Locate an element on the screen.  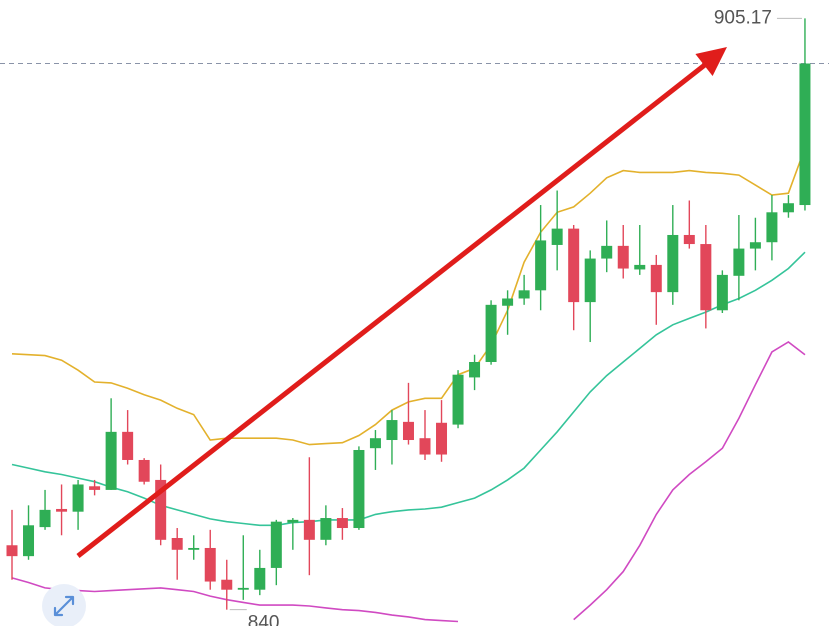
arrow-head is located at coordinates (711, 61).